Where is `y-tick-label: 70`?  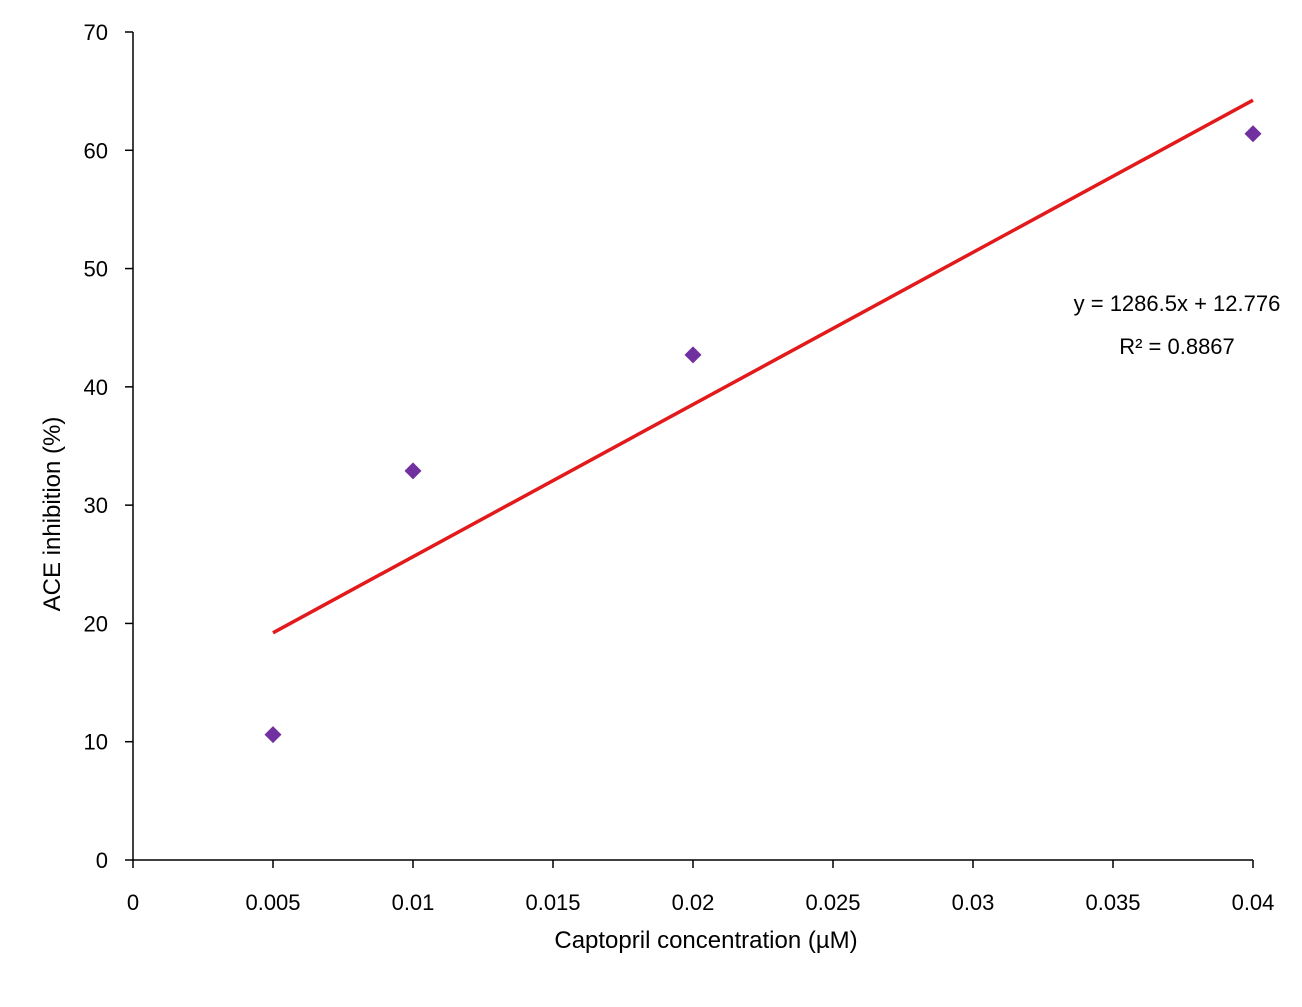
y-tick-label: 70 is located at coordinates (96, 32).